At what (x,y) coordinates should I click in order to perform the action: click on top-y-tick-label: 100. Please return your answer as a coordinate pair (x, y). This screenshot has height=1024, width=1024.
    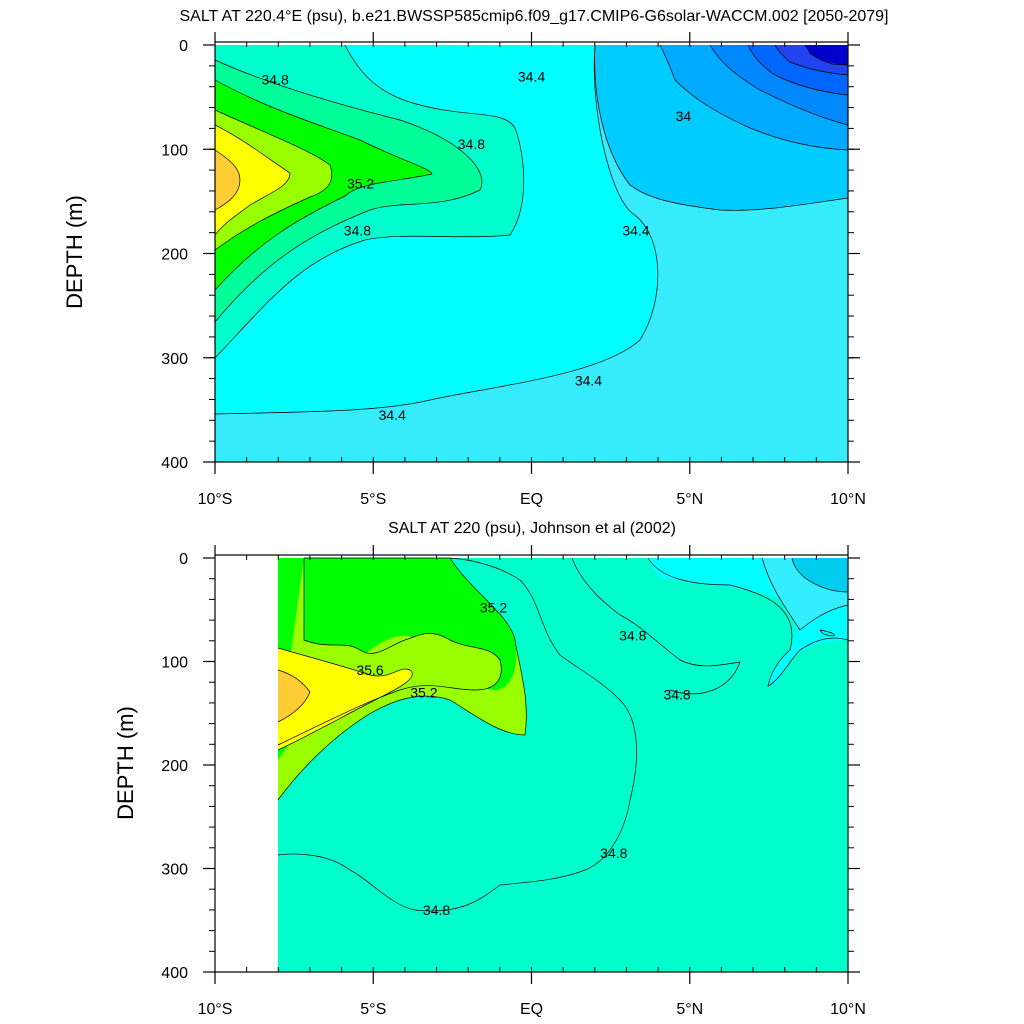
    Looking at the image, I should click on (174, 150).